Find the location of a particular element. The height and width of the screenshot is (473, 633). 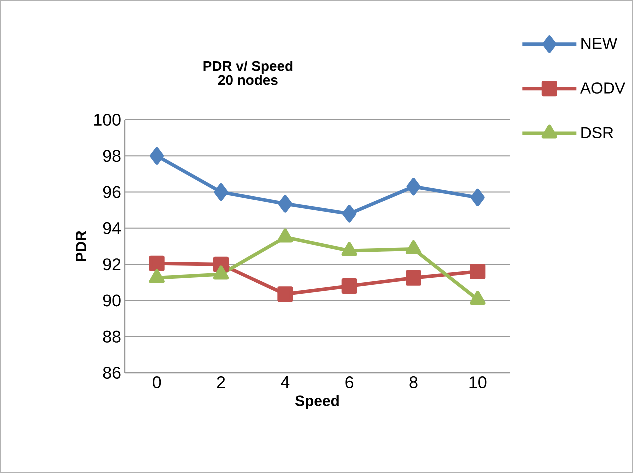

x-tick-label: 2 is located at coordinates (221, 382).